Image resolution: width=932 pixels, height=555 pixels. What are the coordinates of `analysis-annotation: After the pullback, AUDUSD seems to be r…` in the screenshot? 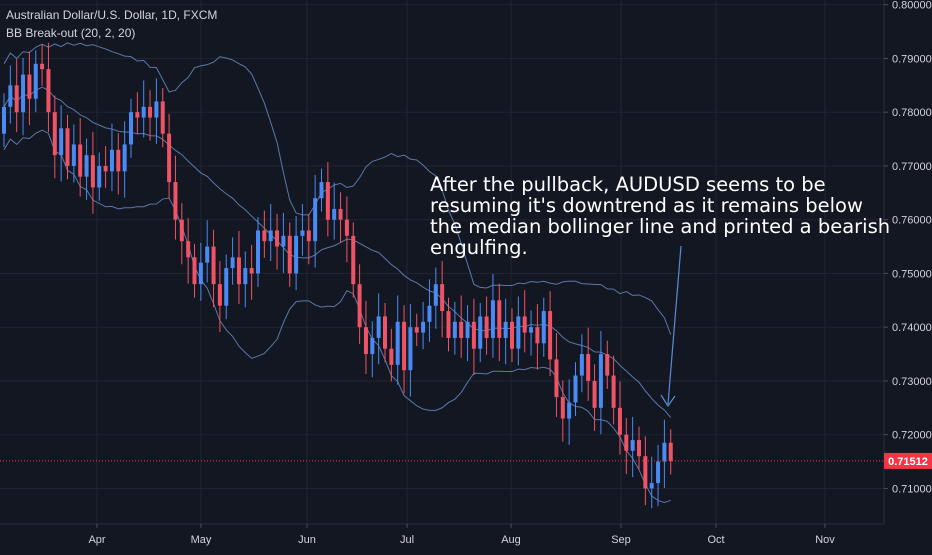 It's located at (660, 216).